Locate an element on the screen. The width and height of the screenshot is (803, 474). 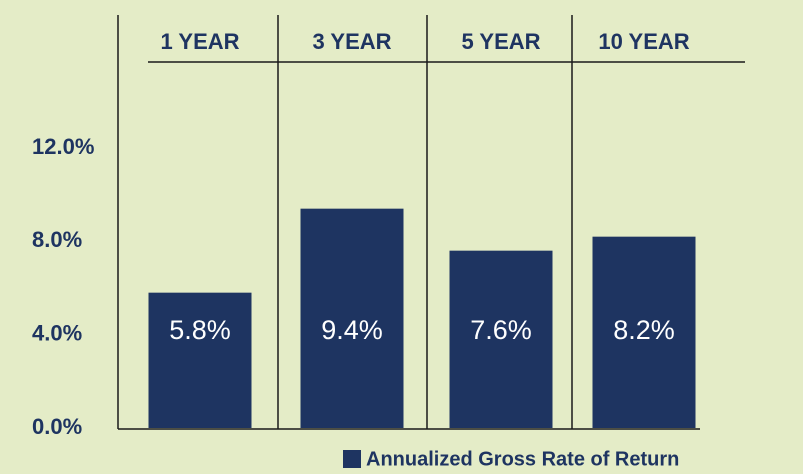
y-tick-label: 8.0% is located at coordinates (57, 239).